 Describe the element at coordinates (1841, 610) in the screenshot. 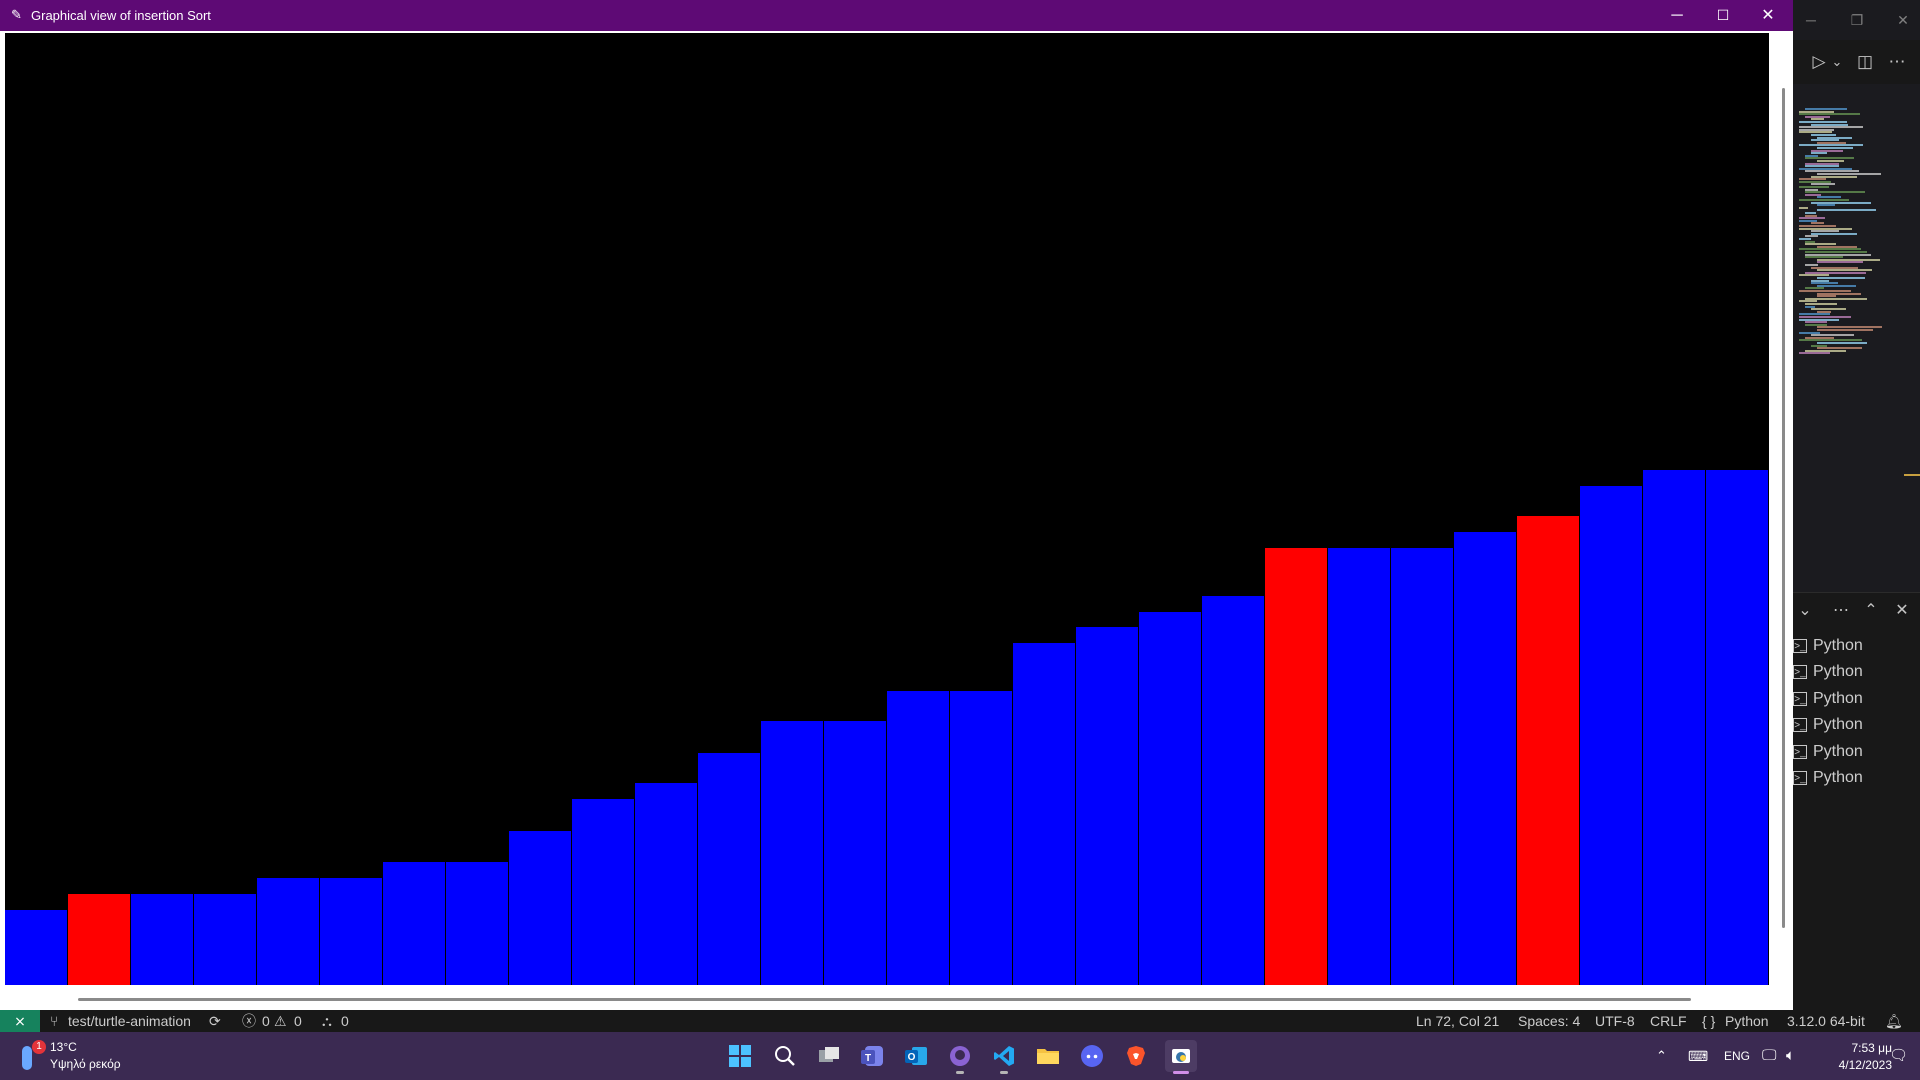

I see `panel-more-icon: ⋯` at that location.